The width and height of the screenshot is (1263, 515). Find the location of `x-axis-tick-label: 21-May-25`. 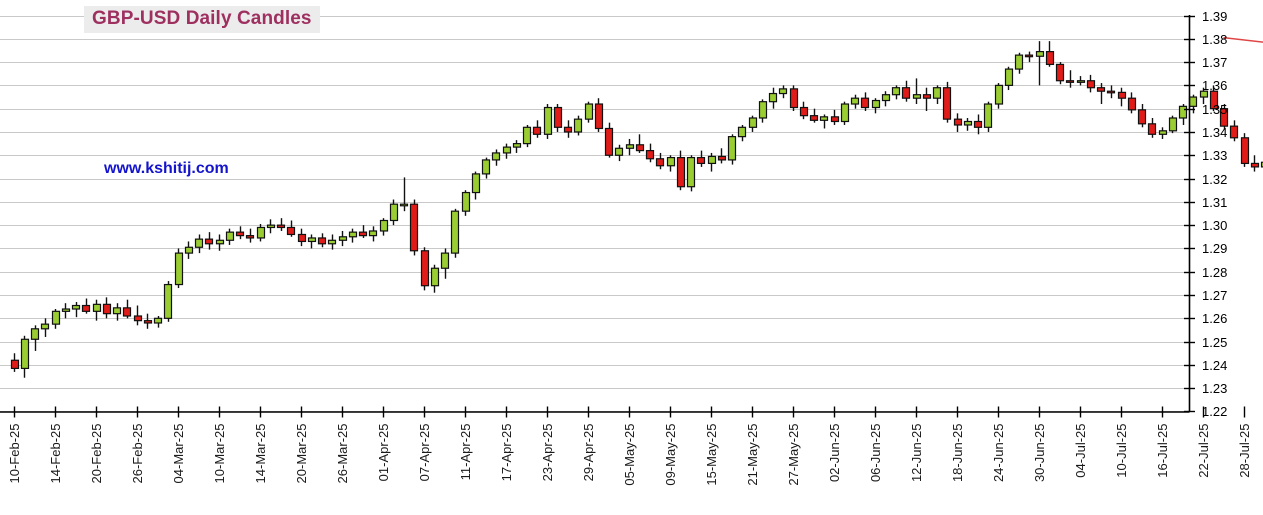

x-axis-tick-label: 21-May-25 is located at coordinates (752, 455).